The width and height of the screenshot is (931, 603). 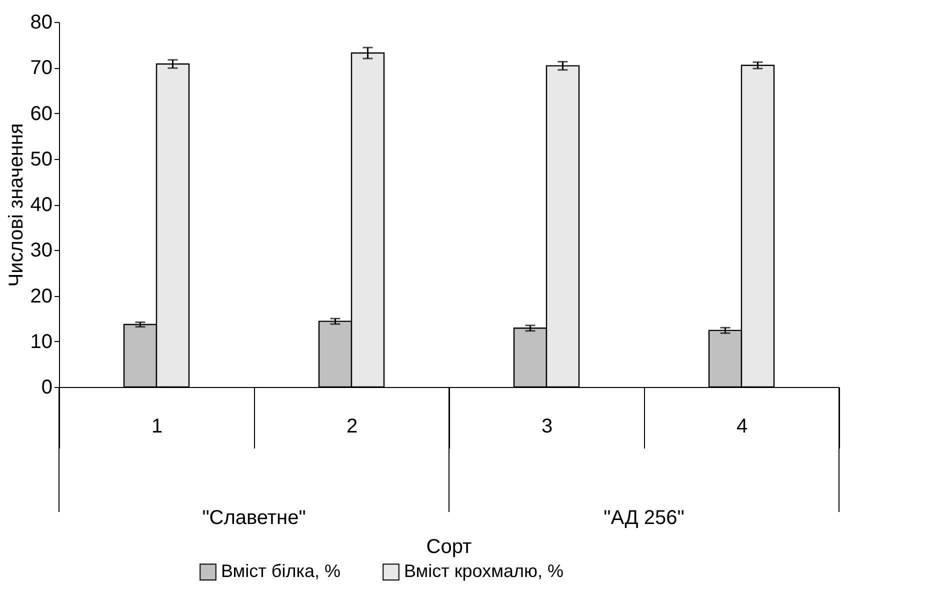 I want to click on y-tick-label: 10, so click(x=41, y=341).